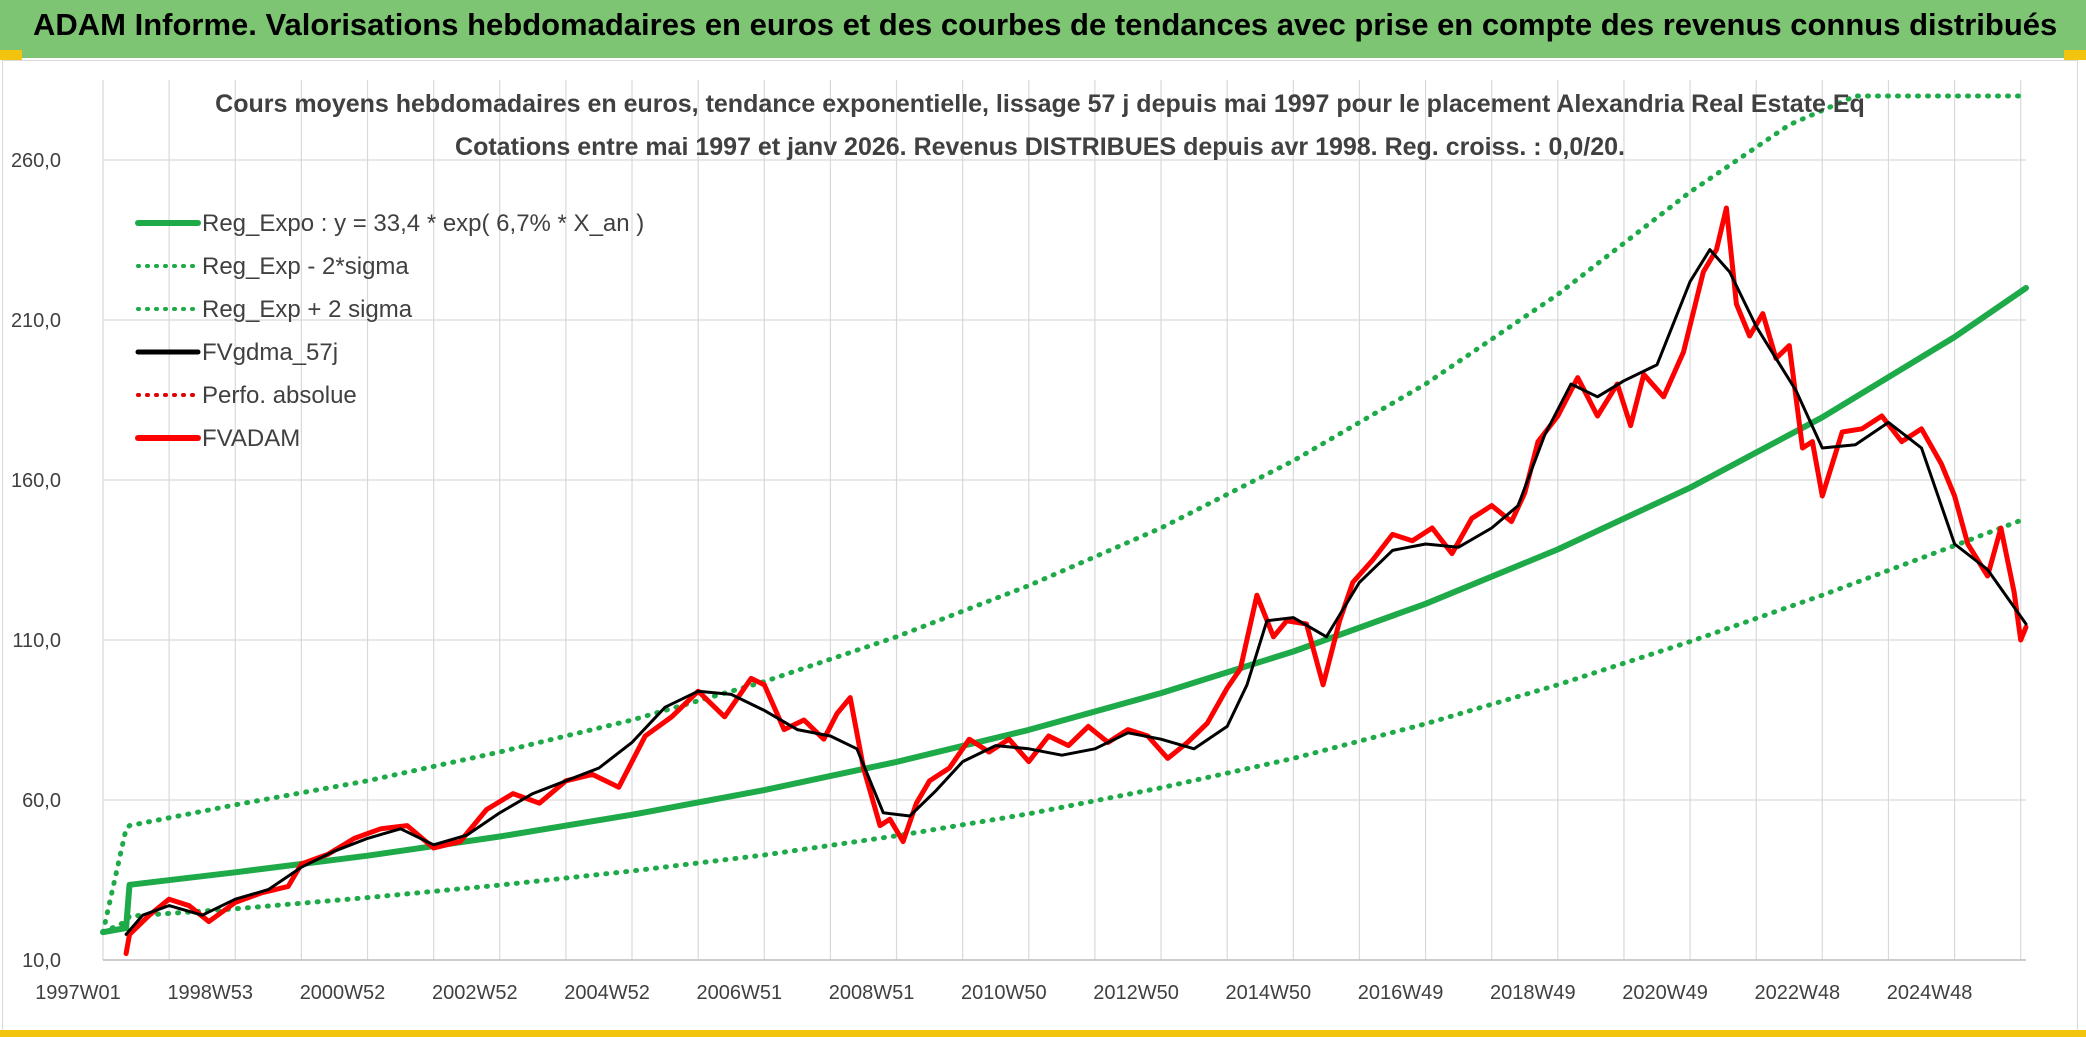 This screenshot has height=1037, width=2086. I want to click on legend-label: Perfo. absolue, so click(279, 395).